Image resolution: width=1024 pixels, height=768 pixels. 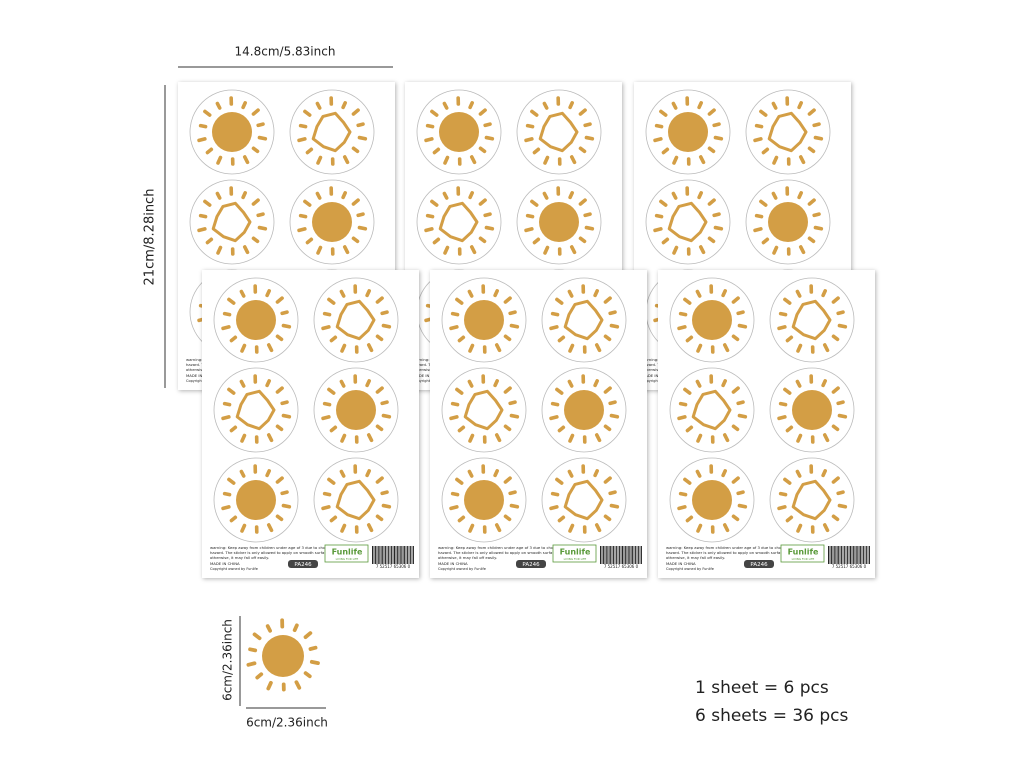 I want to click on sun-core, so click(x=584, y=410).